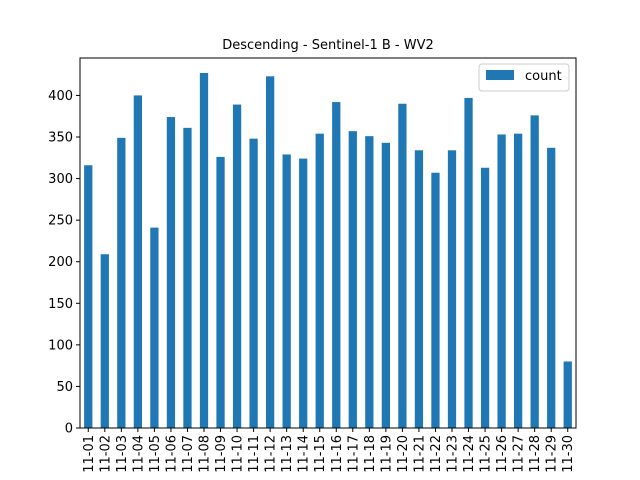 Image resolution: width=640 pixels, height=480 pixels. Describe the element at coordinates (138, 454) in the screenshot. I see `x-tick-label-11-04: 11-04` at that location.